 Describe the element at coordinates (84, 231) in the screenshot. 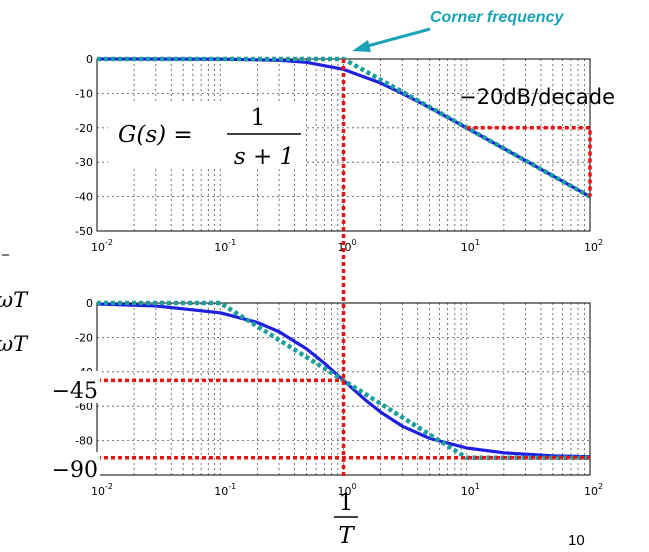

I see `magnitude-ytick-label: -50` at that location.